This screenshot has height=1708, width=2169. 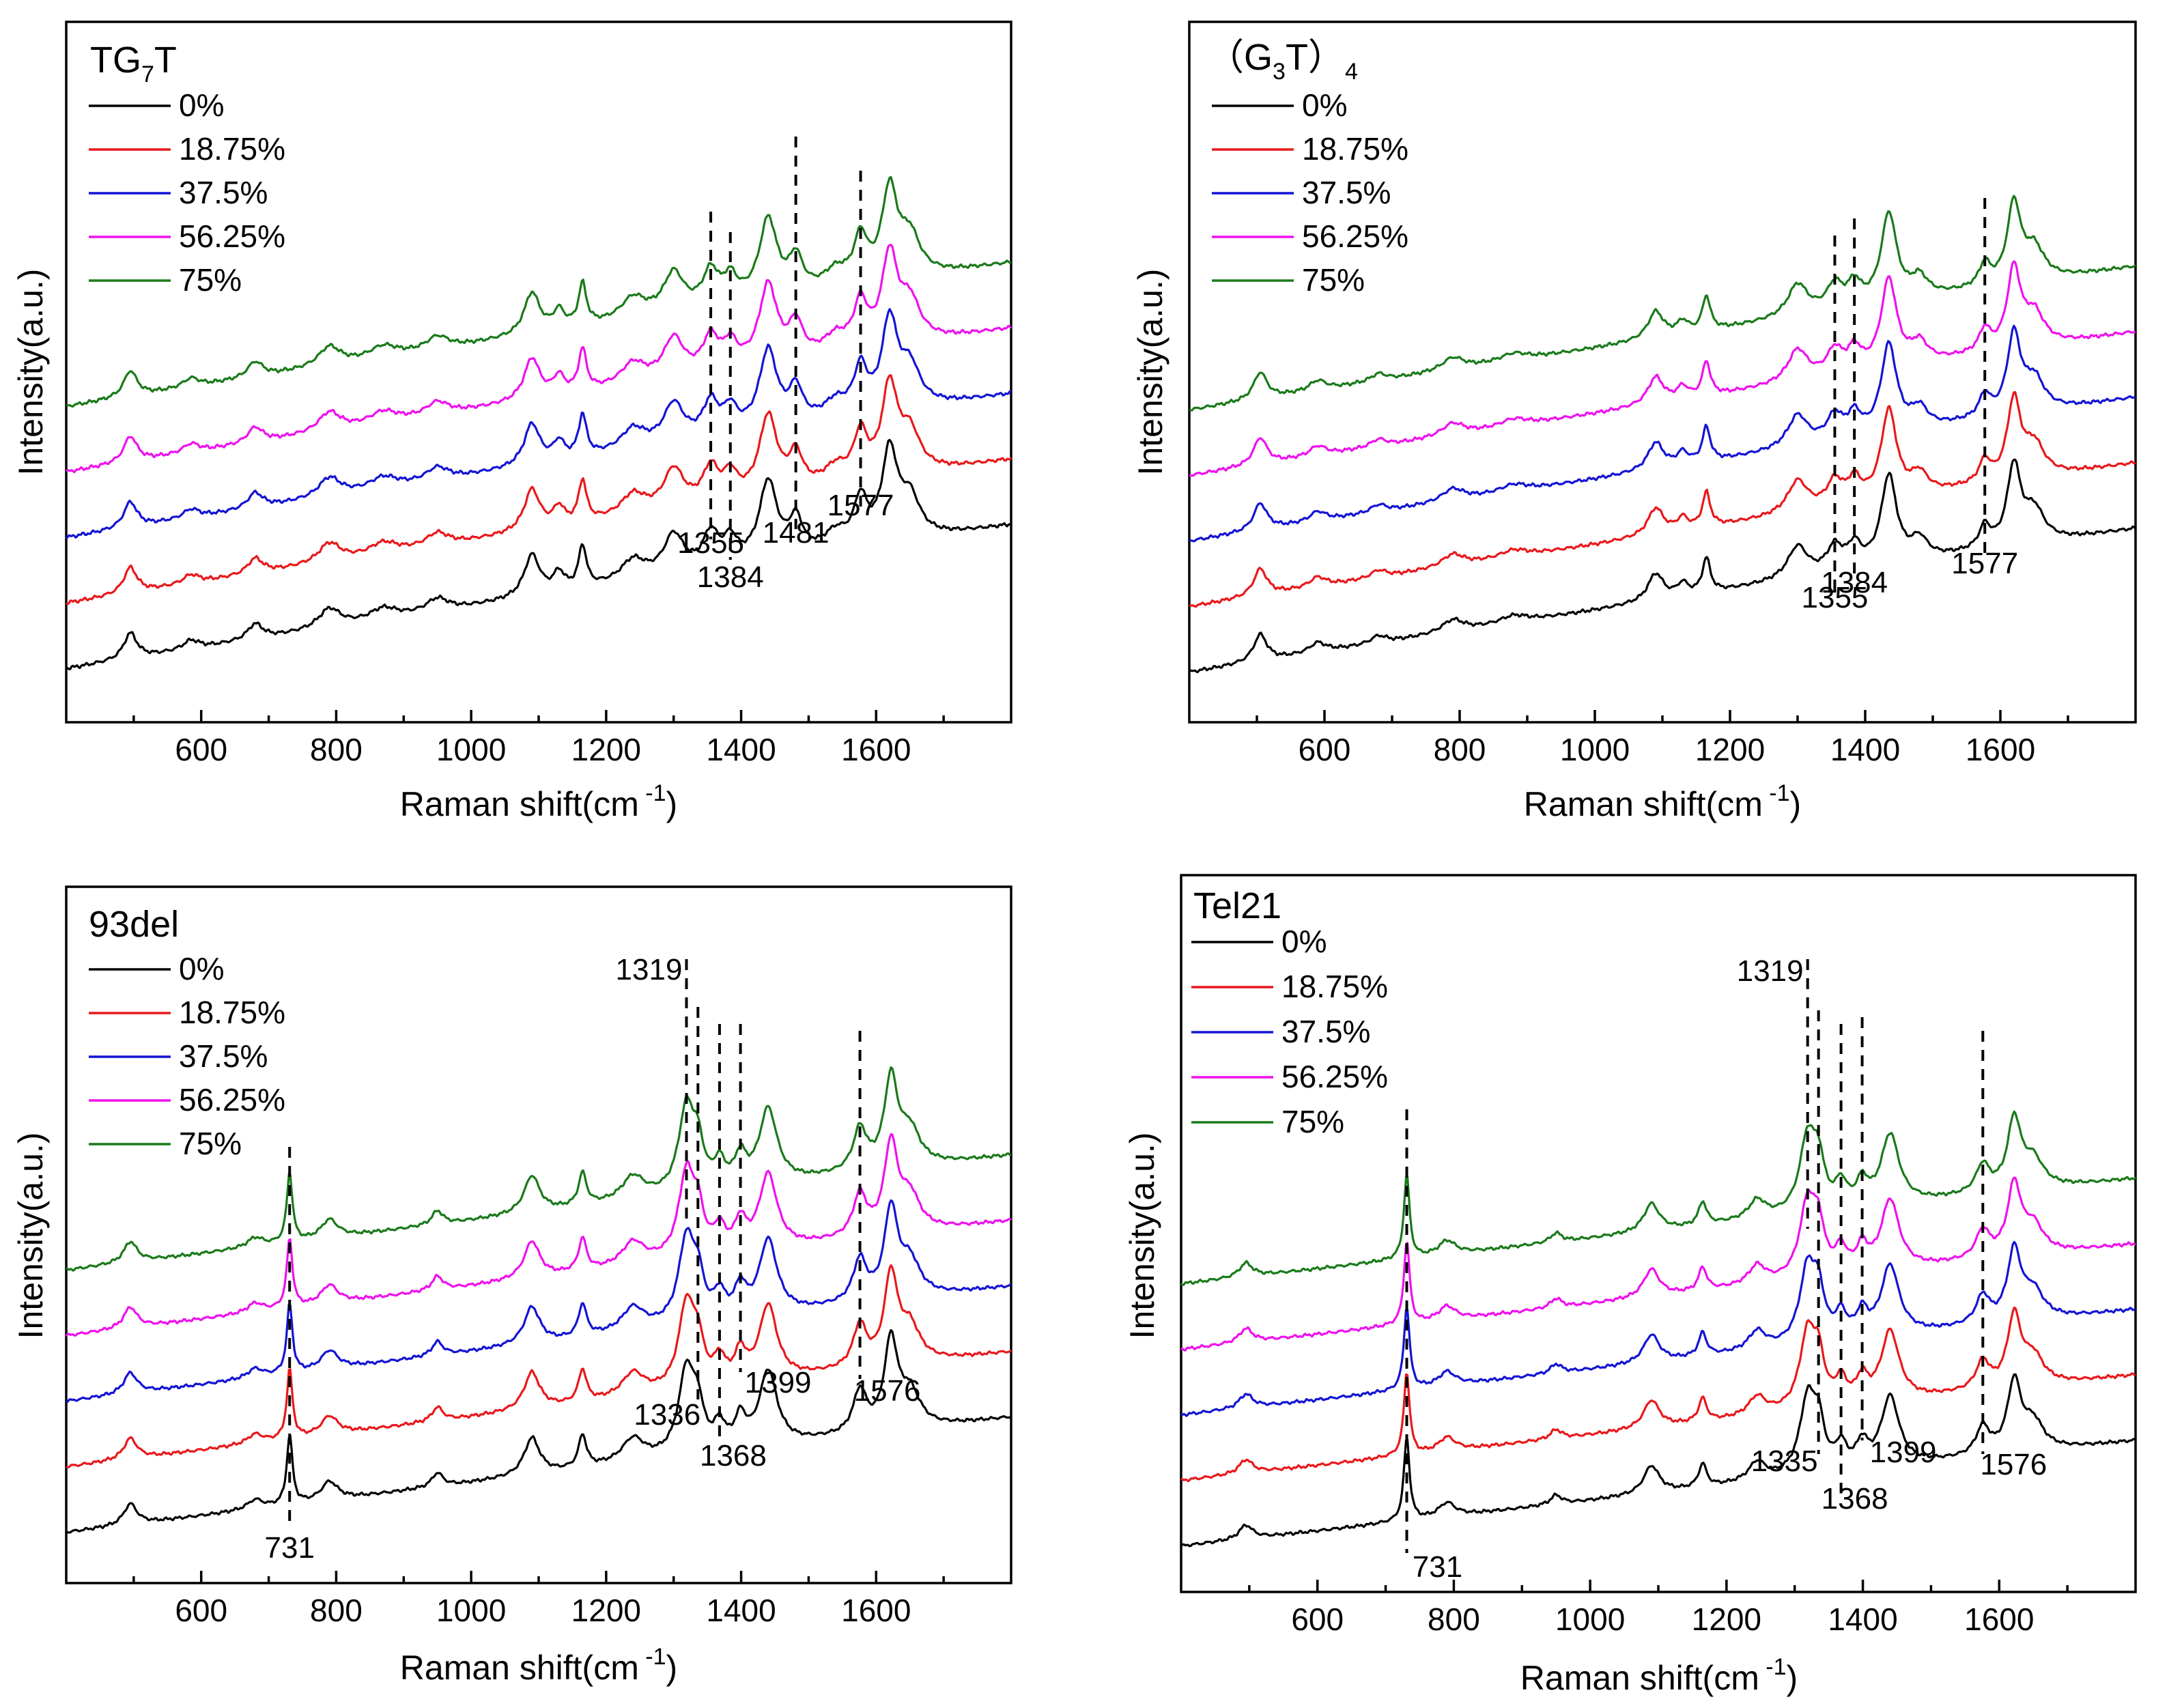 What do you see at coordinates (115, 60) in the screenshot?
I see `title-part: TG` at bounding box center [115, 60].